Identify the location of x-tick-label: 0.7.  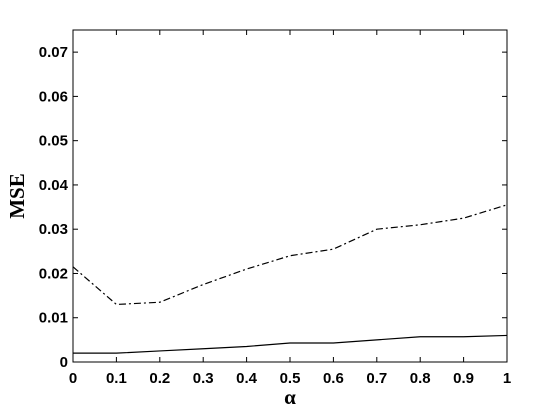
(376, 378).